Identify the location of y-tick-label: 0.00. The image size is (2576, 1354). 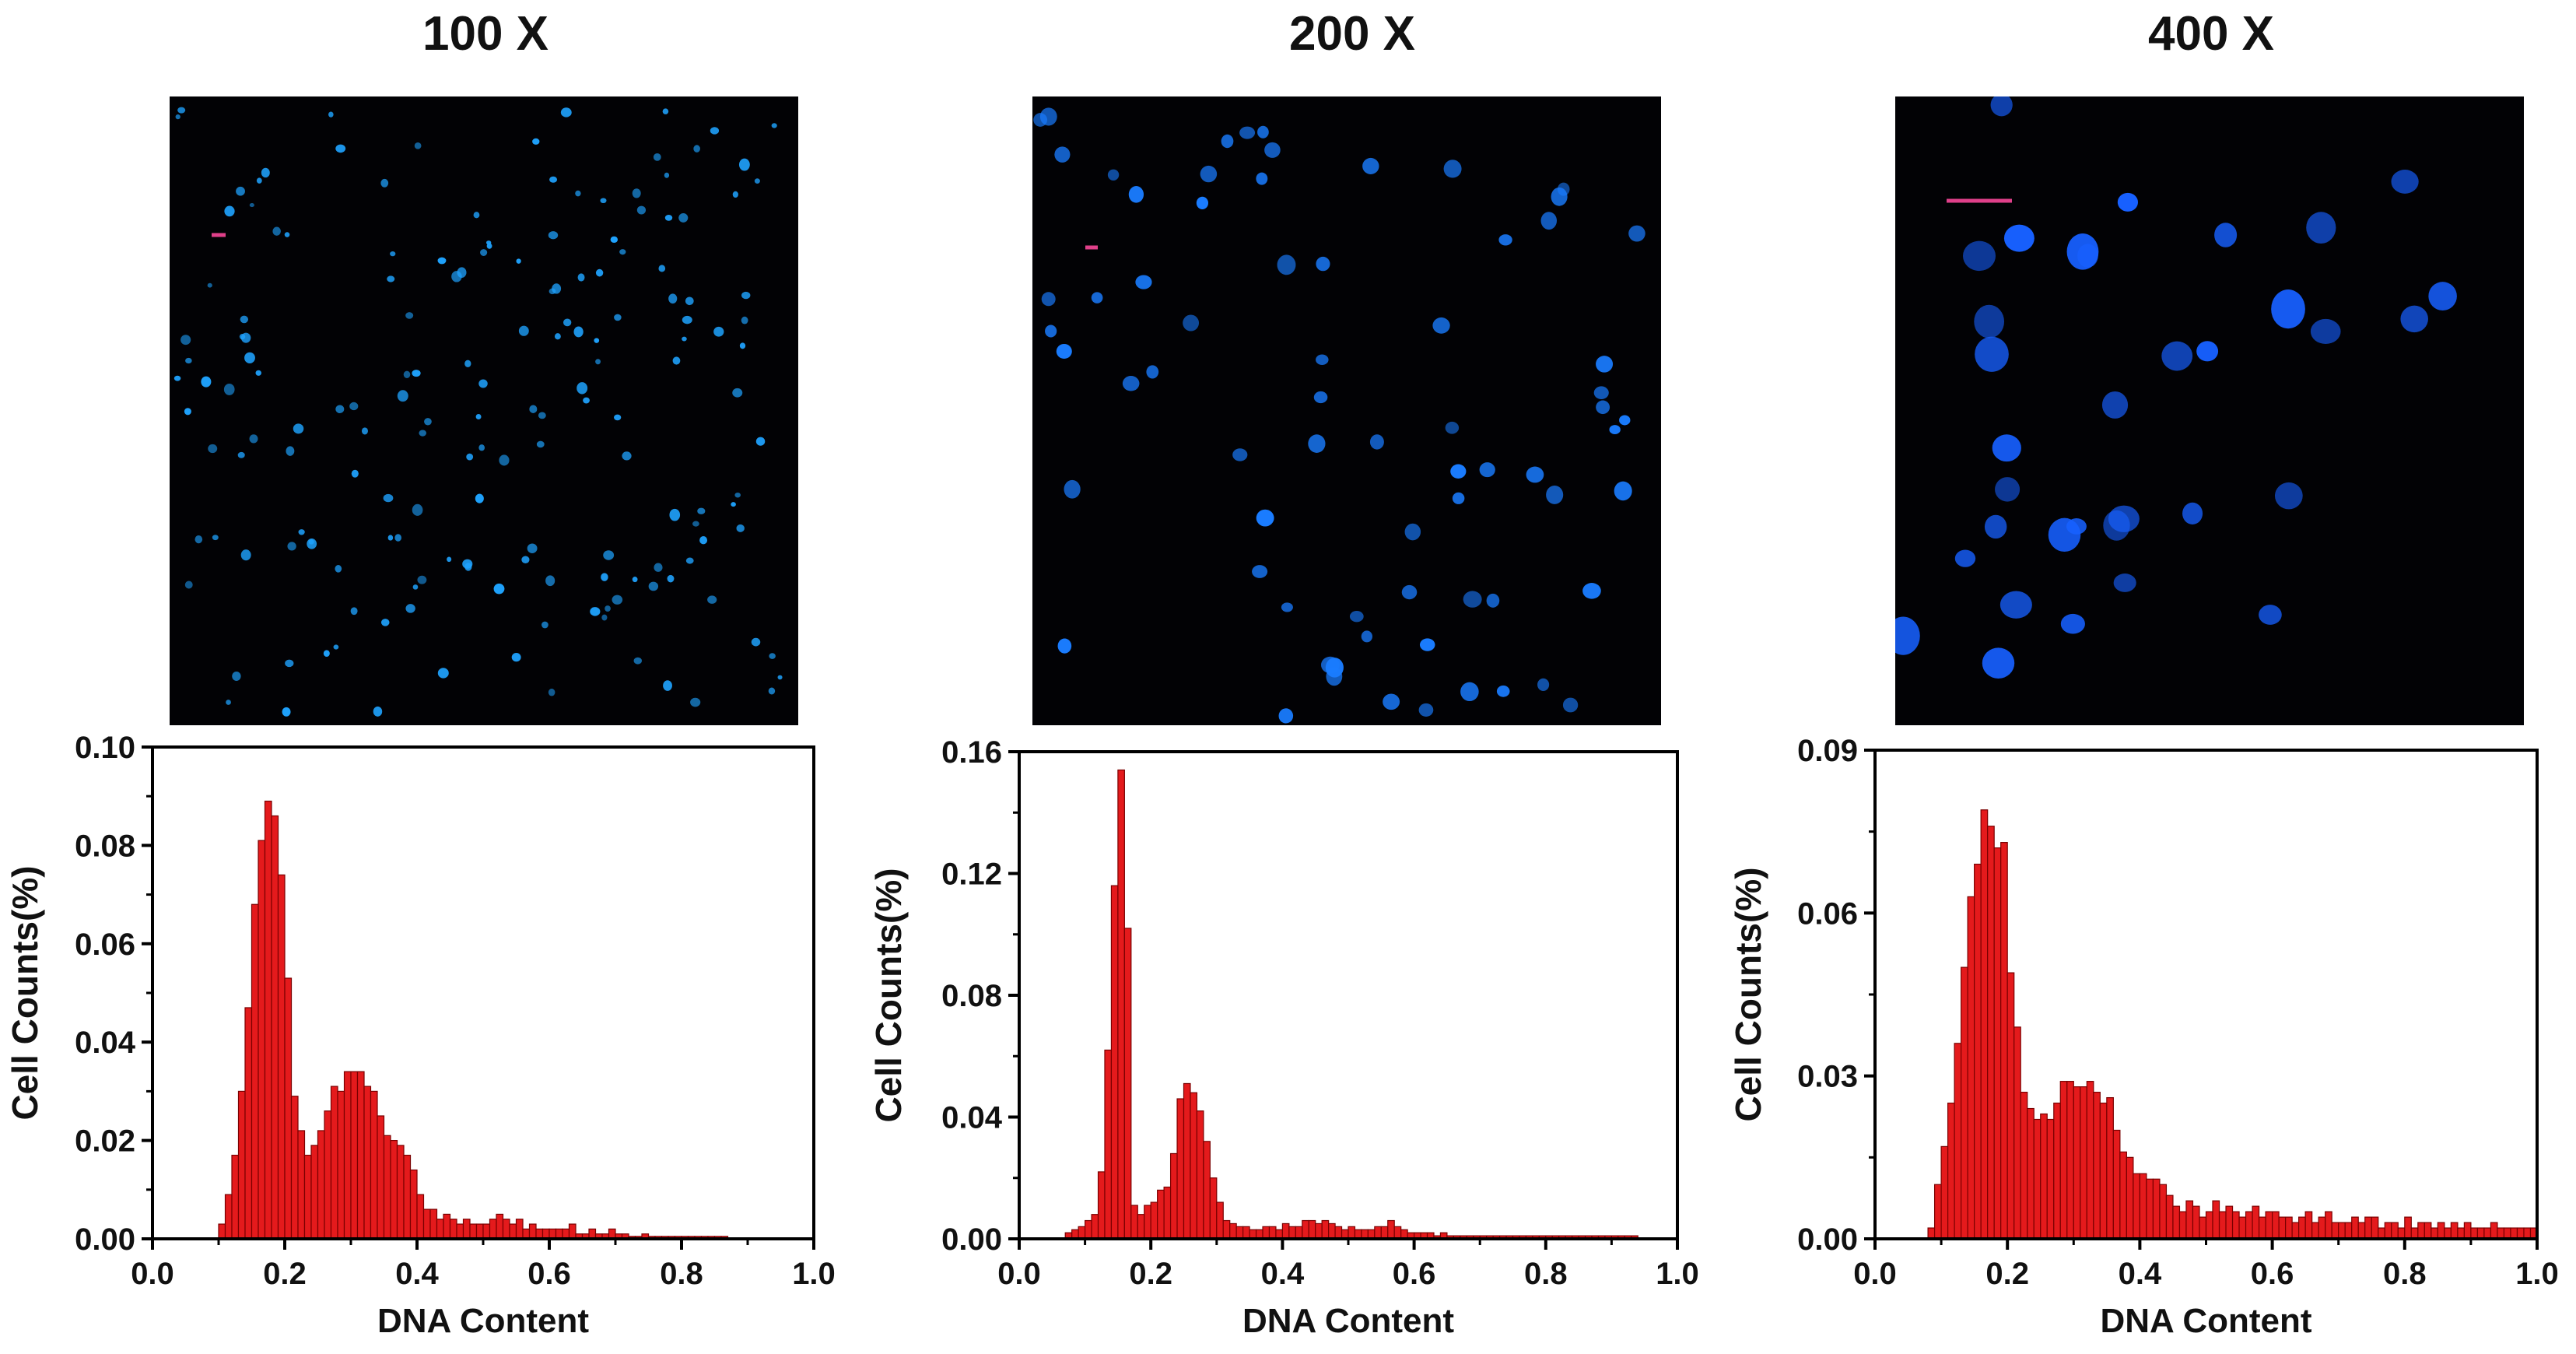
(971, 1239).